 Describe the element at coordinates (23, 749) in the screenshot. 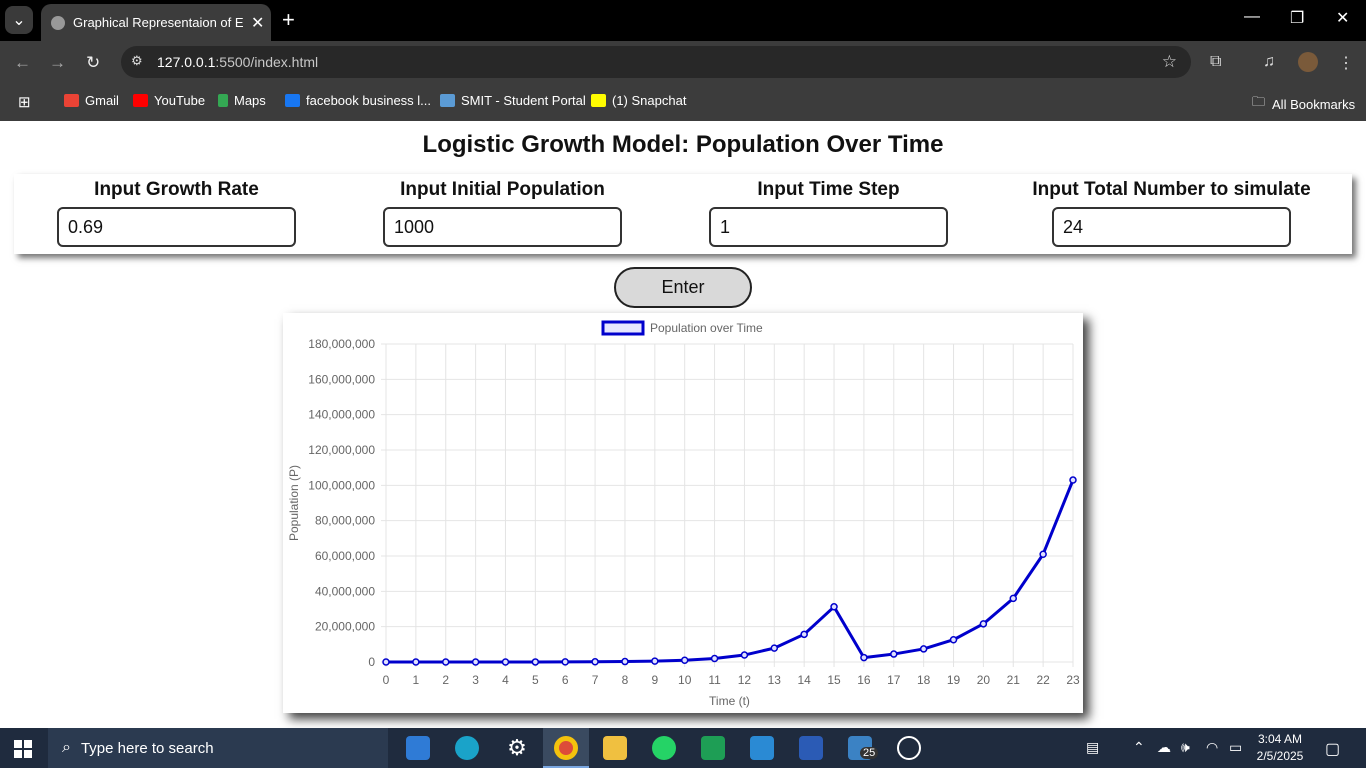

I see `windows-start-icon` at that location.